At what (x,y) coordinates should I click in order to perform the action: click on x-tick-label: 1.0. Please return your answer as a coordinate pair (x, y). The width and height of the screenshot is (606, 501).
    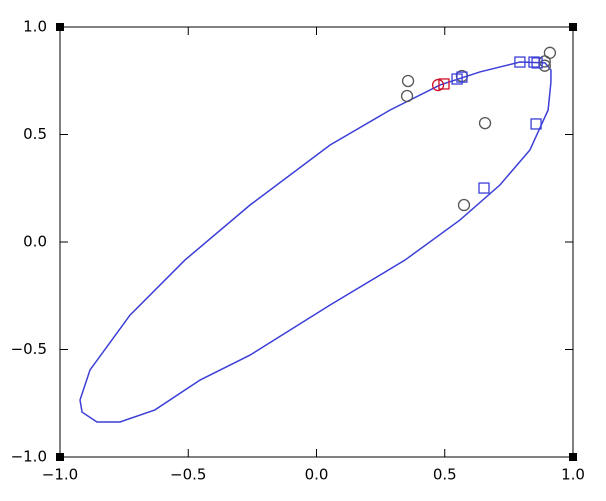
    Looking at the image, I should click on (573, 475).